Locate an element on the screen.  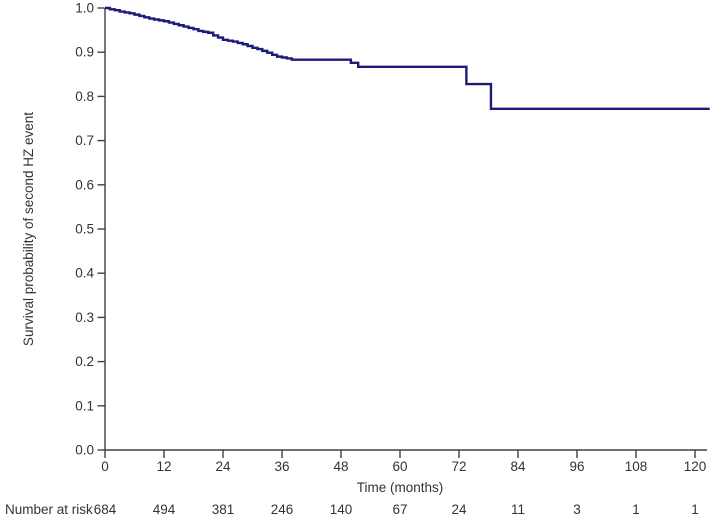
number-at-risk-value: 140 is located at coordinates (341, 509).